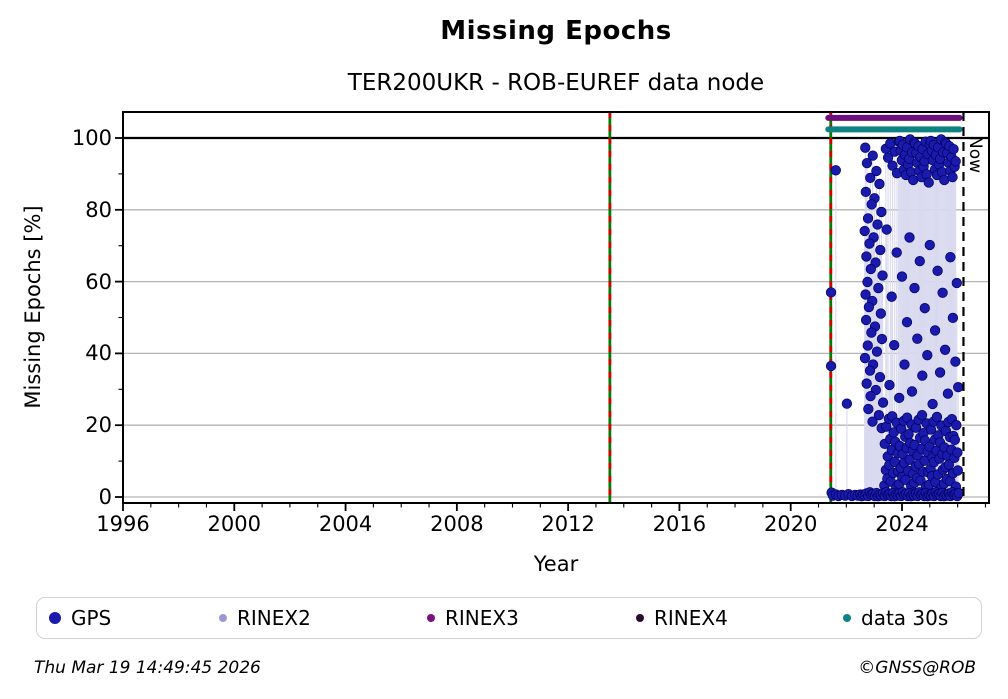 The width and height of the screenshot is (1008, 699). Describe the element at coordinates (105, 497) in the screenshot. I see `y-tick-label: 0` at that location.